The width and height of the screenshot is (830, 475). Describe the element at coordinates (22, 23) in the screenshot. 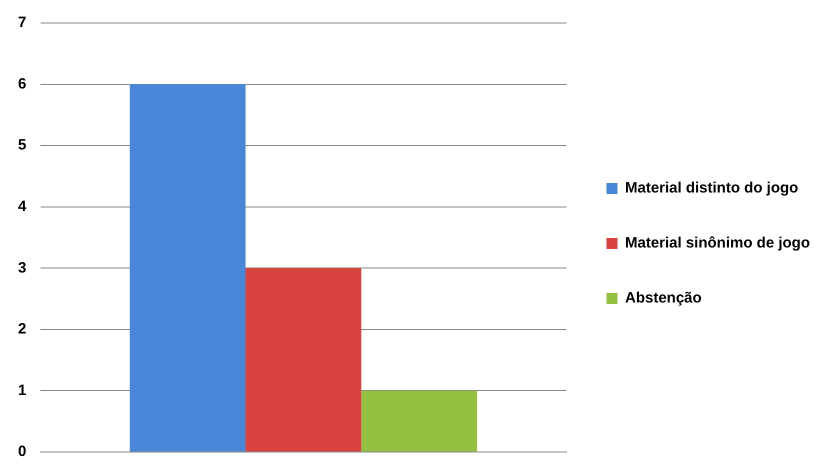

I see `y-tick-label: 7` at that location.